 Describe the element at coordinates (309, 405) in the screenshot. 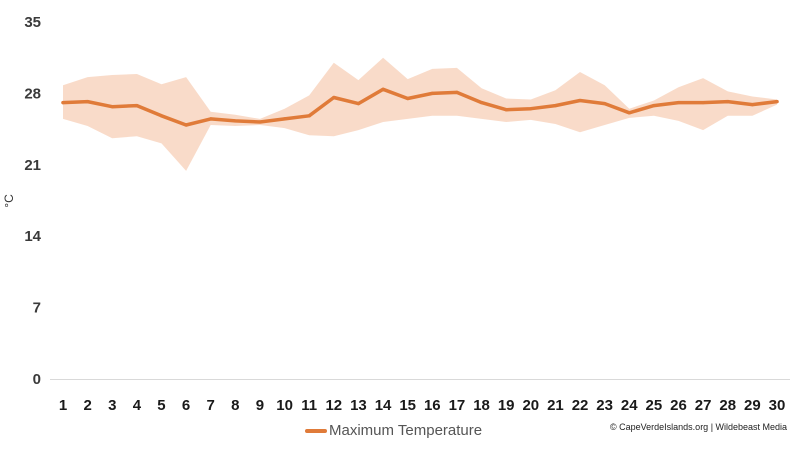

I see `x-tick-label: 11` at that location.